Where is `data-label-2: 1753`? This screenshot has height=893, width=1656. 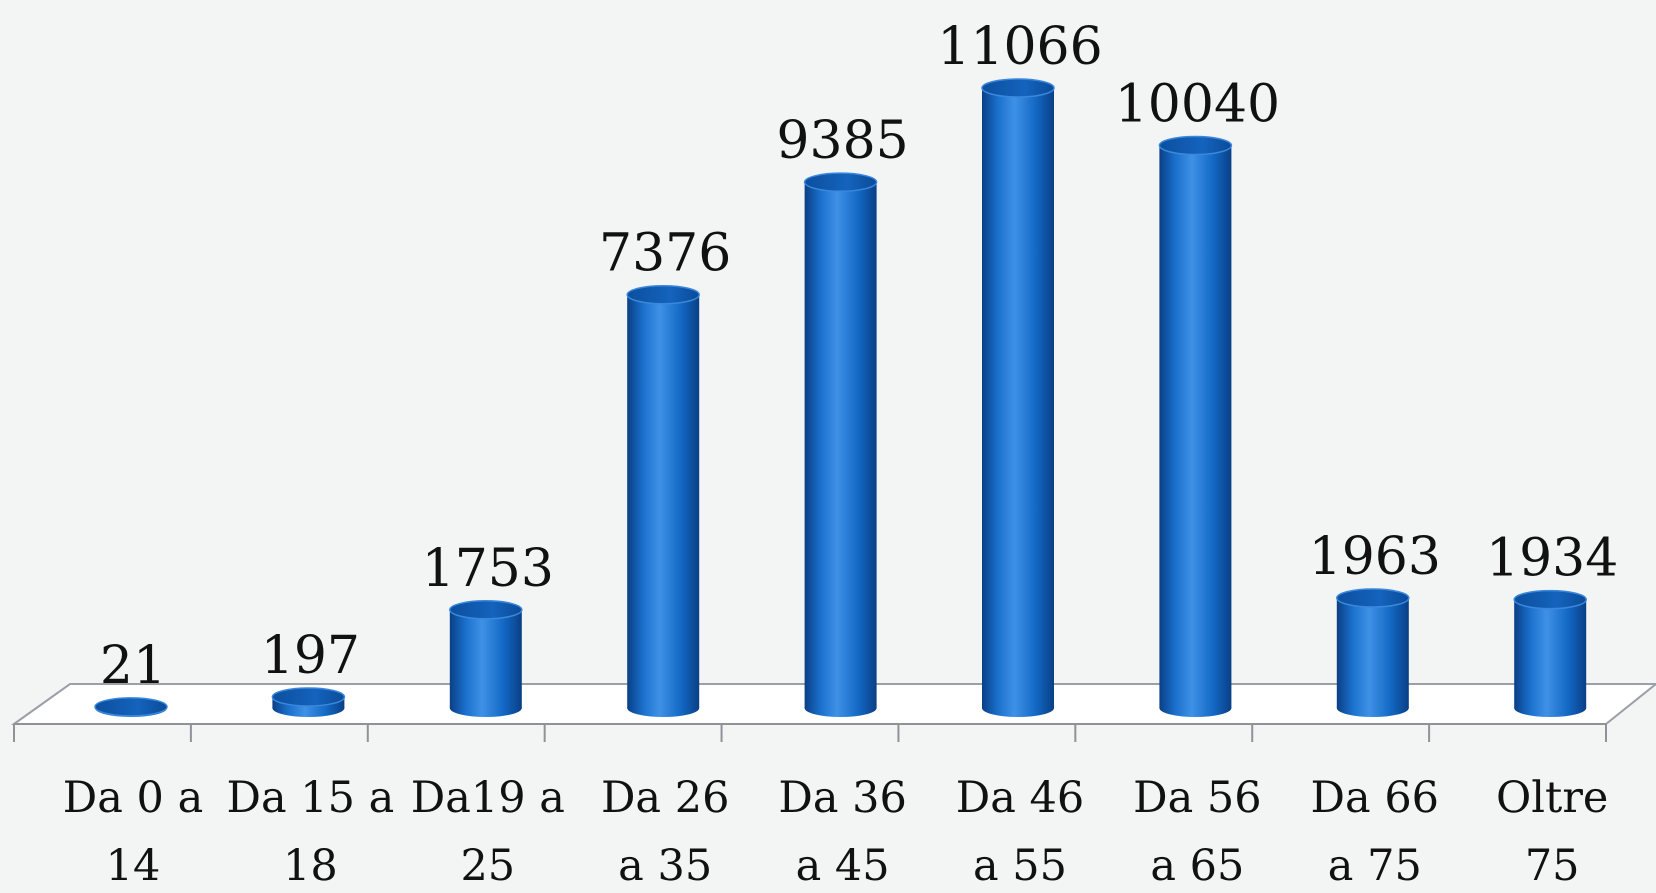
data-label-2: 1753 is located at coordinates (488, 569).